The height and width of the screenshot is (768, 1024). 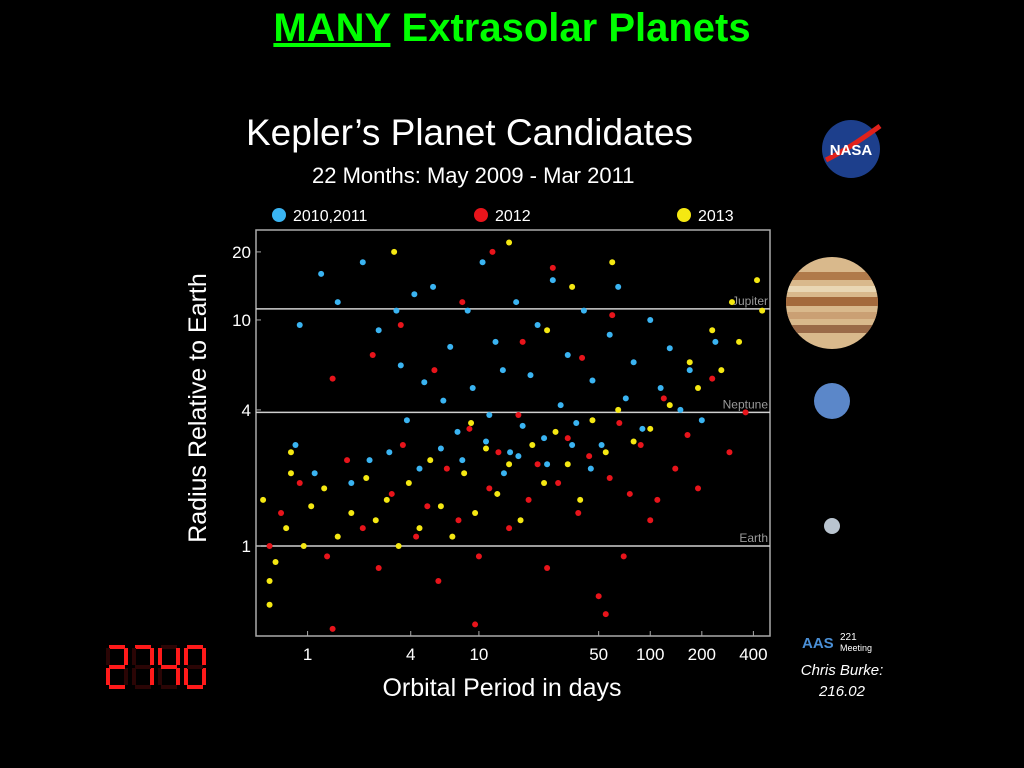 What do you see at coordinates (241, 320) in the screenshot?
I see `y-tick-label: 10` at bounding box center [241, 320].